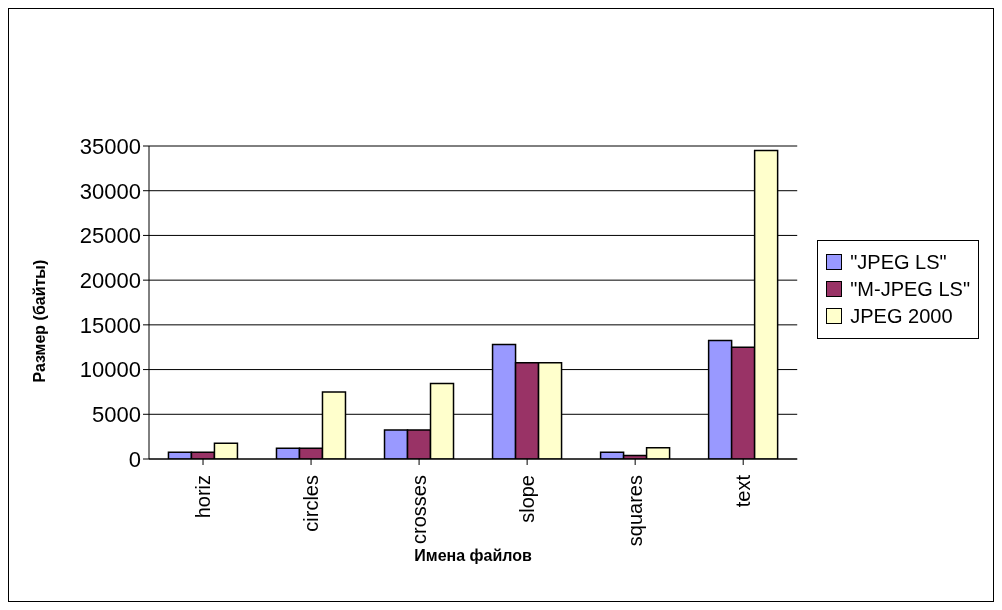  Describe the element at coordinates (473, 555) in the screenshot. I see `x-axis-title: Имена файлов` at that location.